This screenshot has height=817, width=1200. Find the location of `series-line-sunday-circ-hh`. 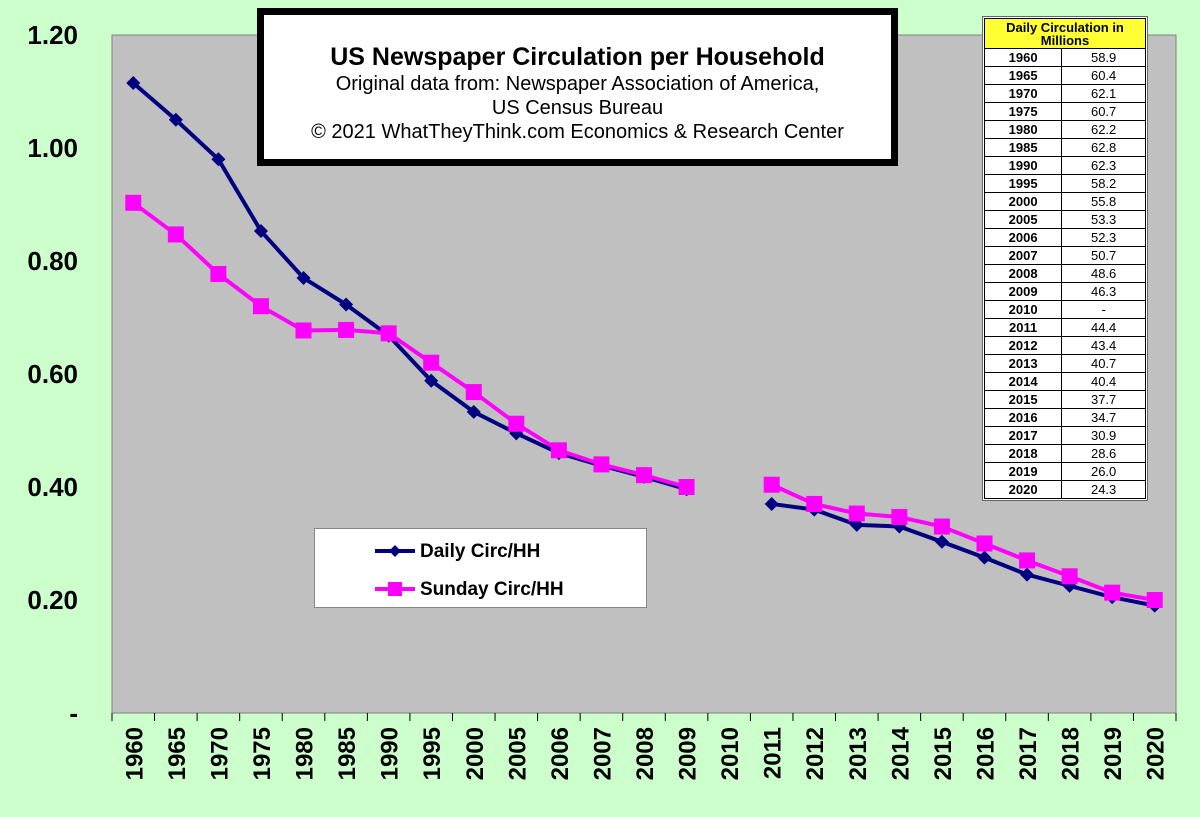

series-line-sunday-circ-hh is located at coordinates (963, 542).